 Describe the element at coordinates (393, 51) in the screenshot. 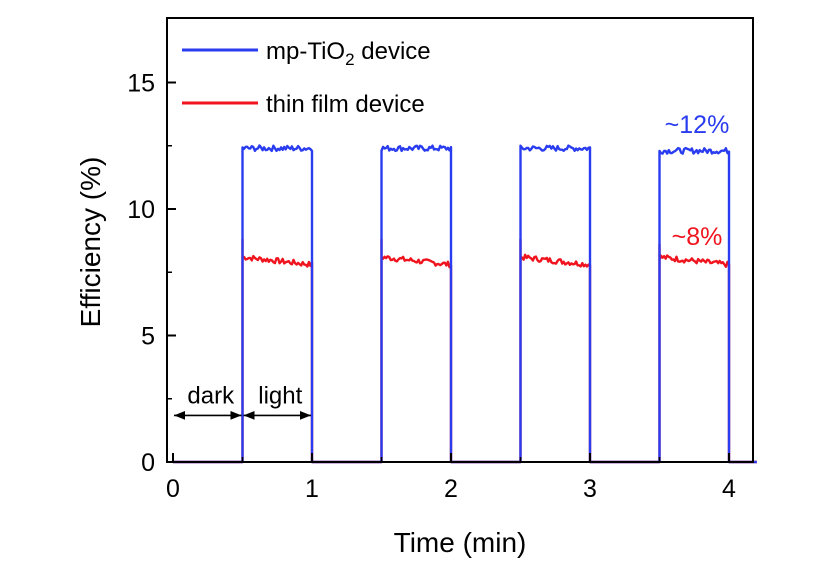

I see `legend-label-mp-tail: device` at that location.